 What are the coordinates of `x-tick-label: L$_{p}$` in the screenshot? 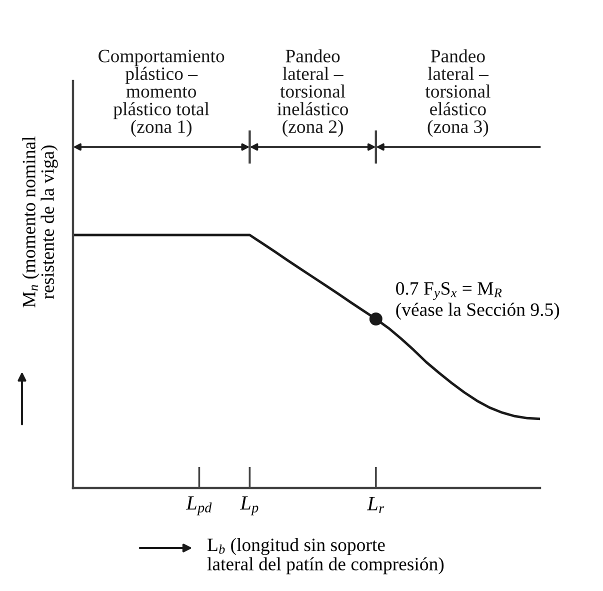 It's located at (249, 506).